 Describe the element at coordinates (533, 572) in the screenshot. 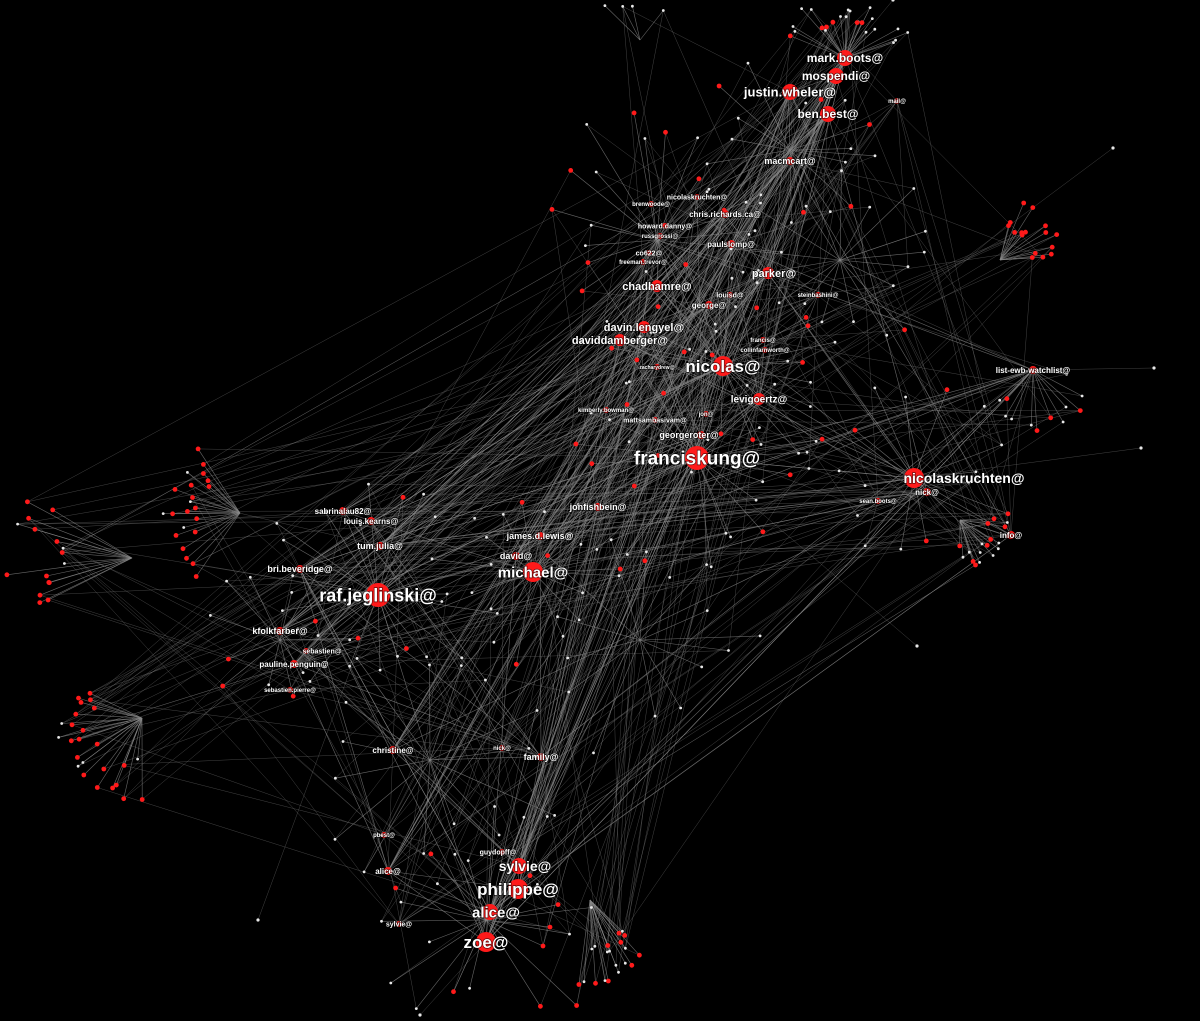

I see `node-michael` at that location.